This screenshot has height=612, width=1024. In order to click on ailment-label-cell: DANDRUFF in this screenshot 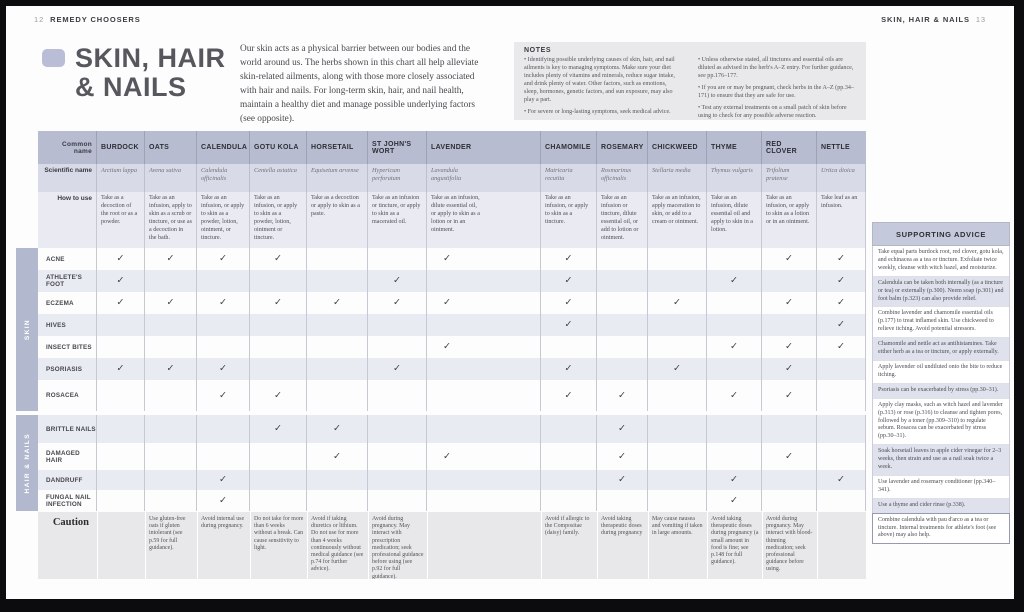, I will do `click(67, 480)`.